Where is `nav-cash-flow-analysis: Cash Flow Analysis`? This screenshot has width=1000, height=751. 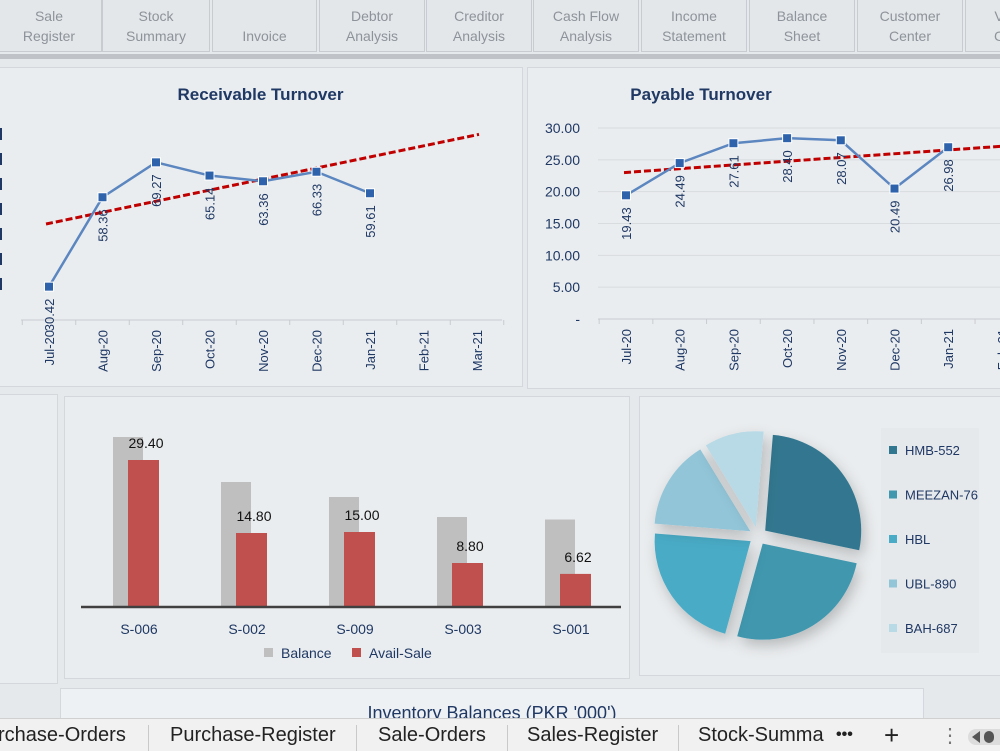
nav-cash-flow-analysis: Cash Flow Analysis is located at coordinates (586, 26).